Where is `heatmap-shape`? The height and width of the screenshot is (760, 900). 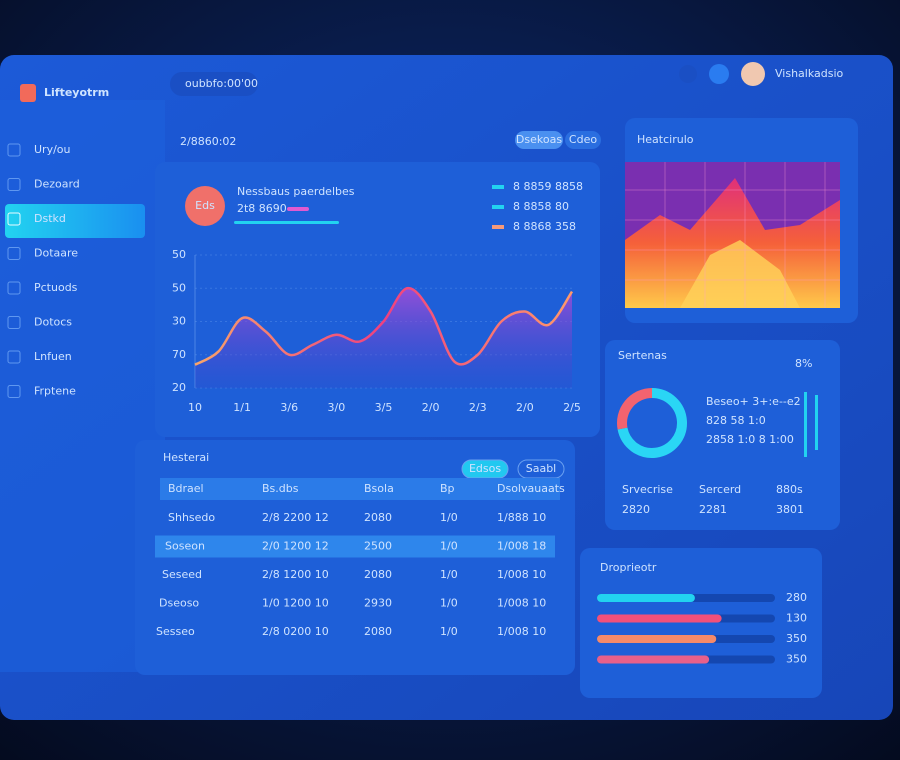 heatmap-shape is located at coordinates (732, 243).